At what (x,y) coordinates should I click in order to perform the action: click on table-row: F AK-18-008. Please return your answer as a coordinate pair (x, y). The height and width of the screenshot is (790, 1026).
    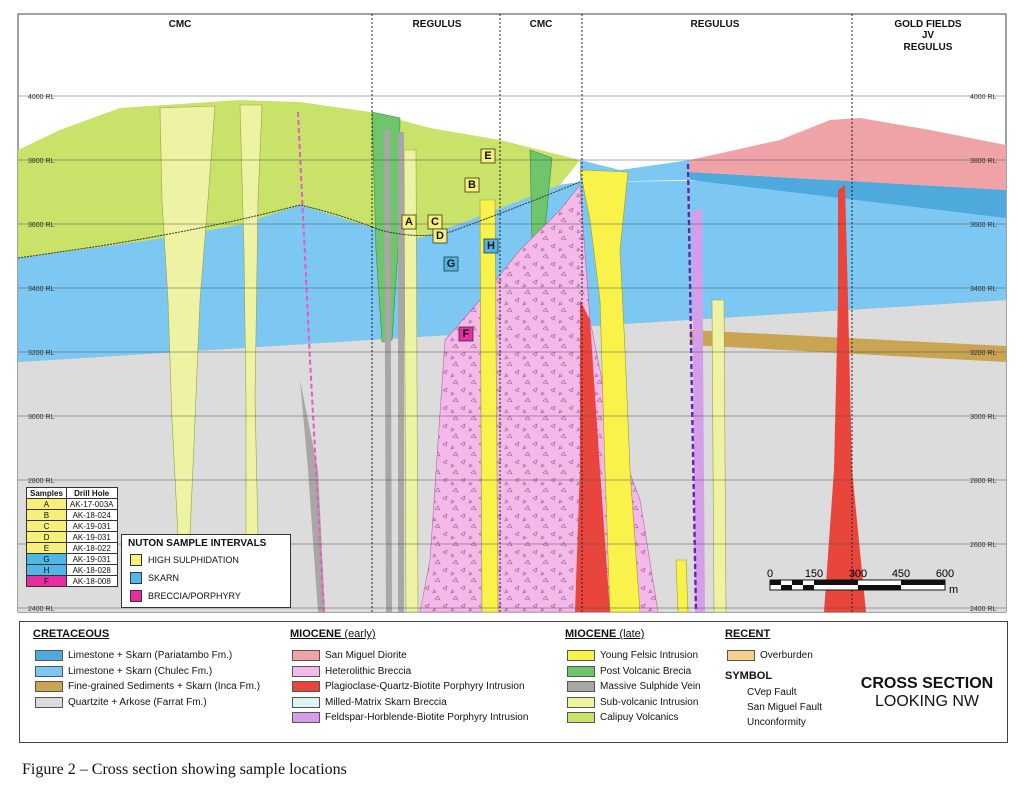
    Looking at the image, I should click on (72, 581).